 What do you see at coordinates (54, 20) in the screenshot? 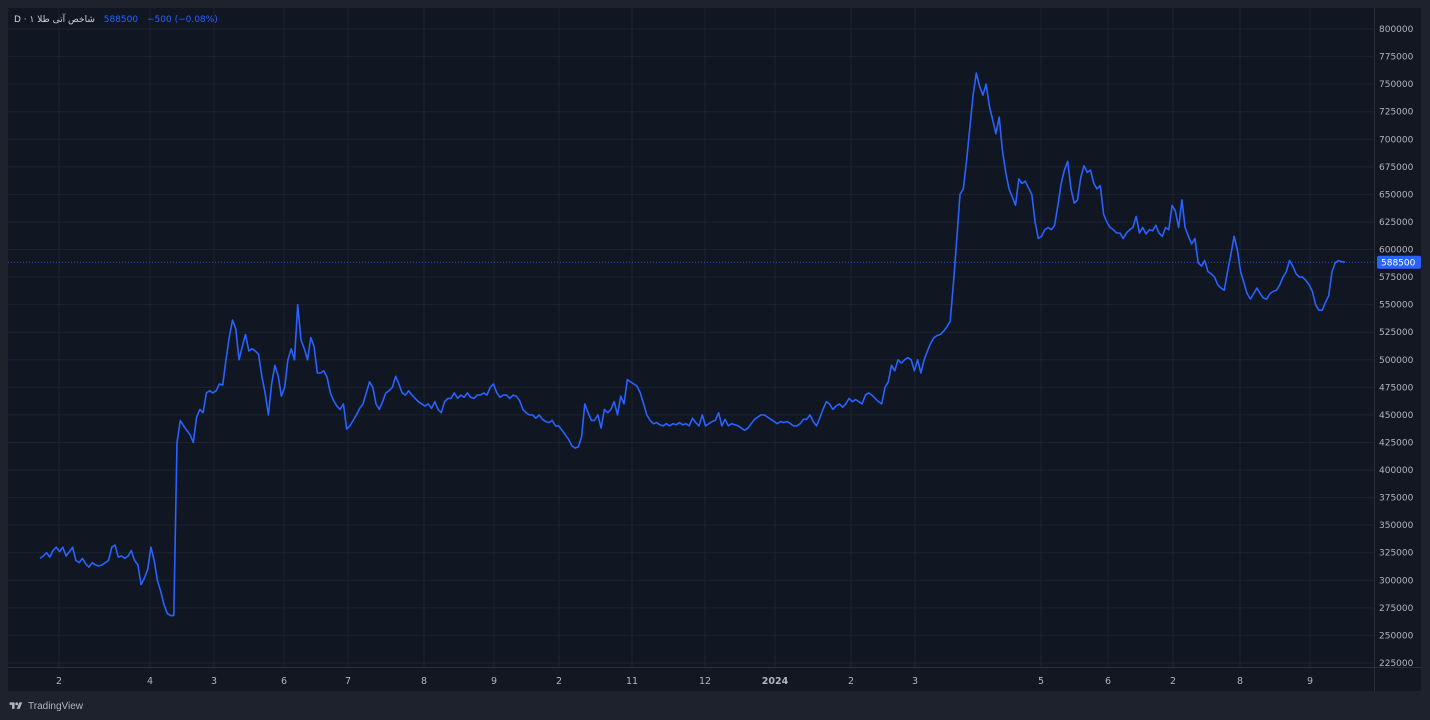
I see `legend-symbol: شاخص آتی طلا ۱ · D` at bounding box center [54, 20].